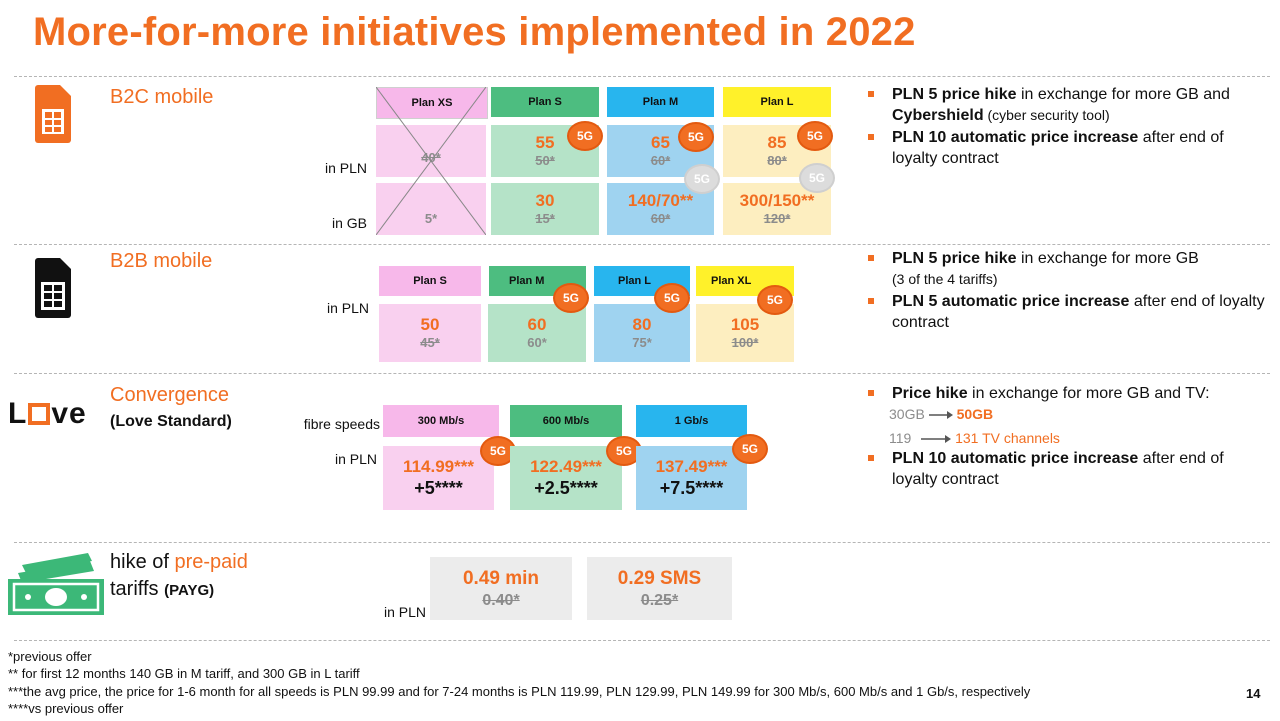  Describe the element at coordinates (691, 466) in the screenshot. I see `speed-1gb-price: 137.49***` at that location.